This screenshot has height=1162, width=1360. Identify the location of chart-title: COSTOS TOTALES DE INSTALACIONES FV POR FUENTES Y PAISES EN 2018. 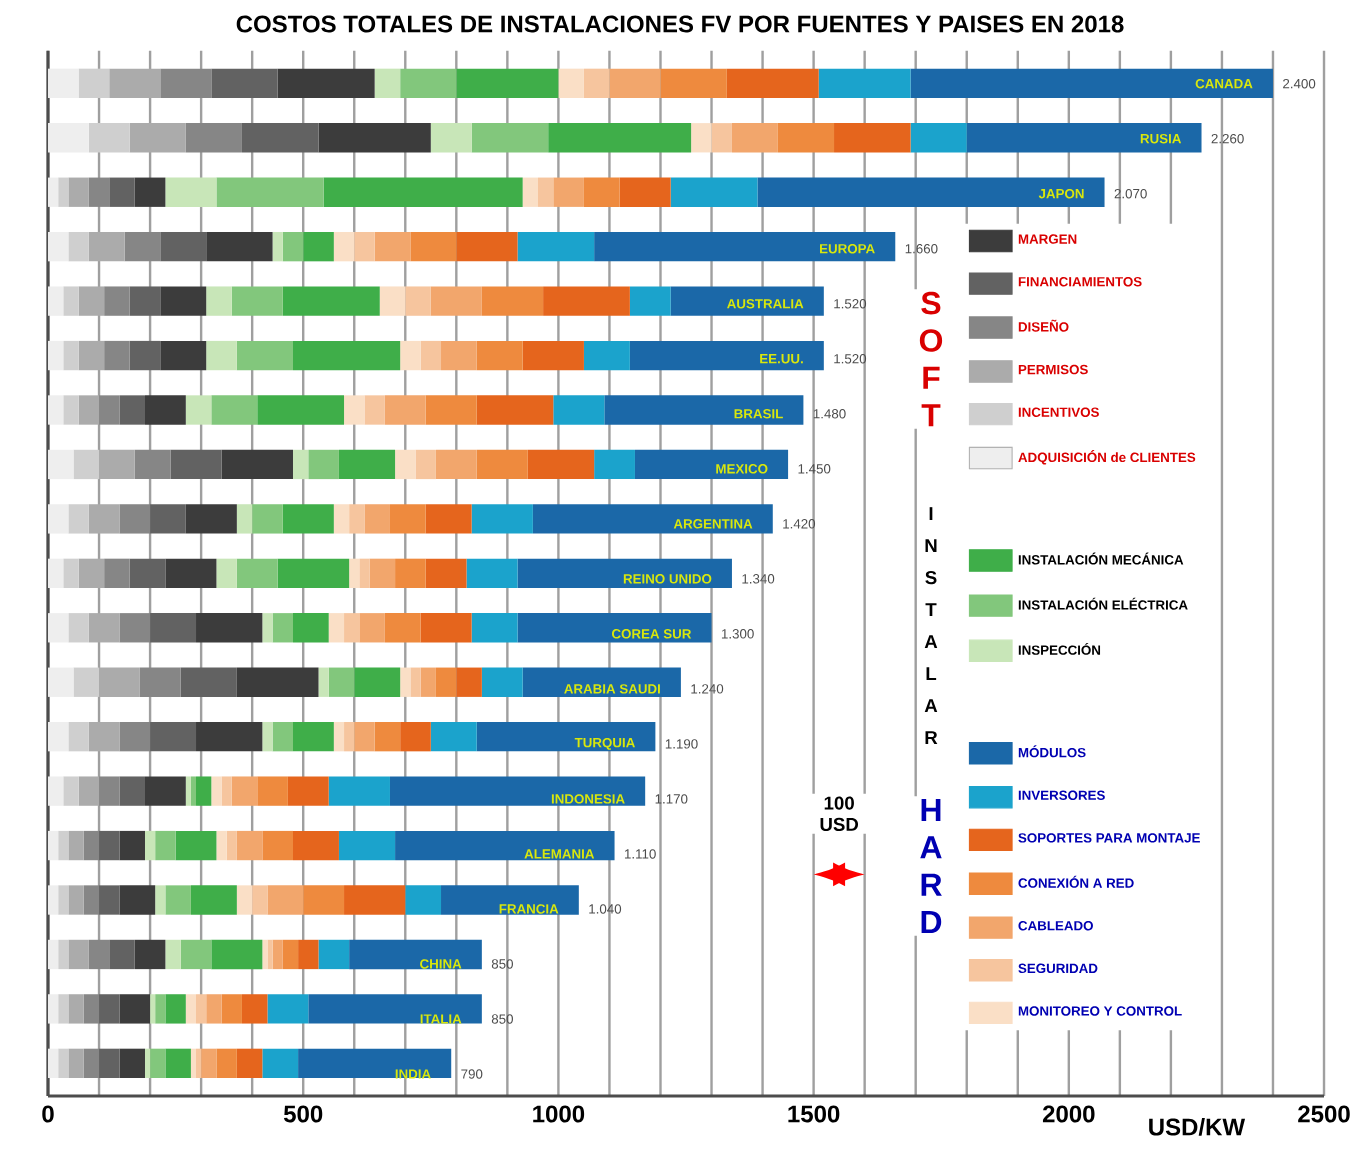
(680, 24).